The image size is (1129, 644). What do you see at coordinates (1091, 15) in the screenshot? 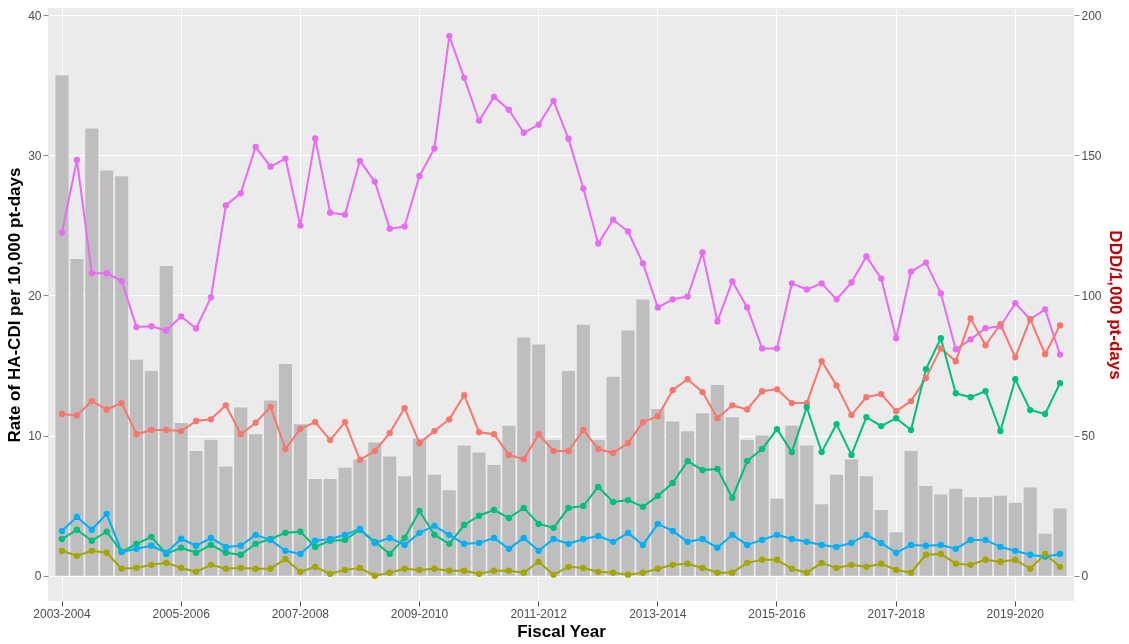
I see `y2-tick-label: 200` at bounding box center [1091, 15].